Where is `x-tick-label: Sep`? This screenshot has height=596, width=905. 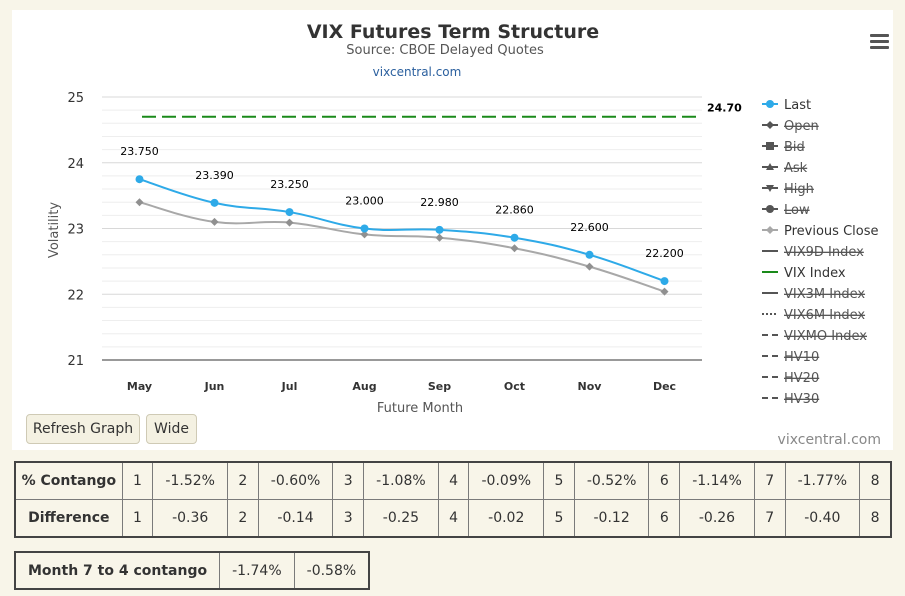 x-tick-label: Sep is located at coordinates (439, 386).